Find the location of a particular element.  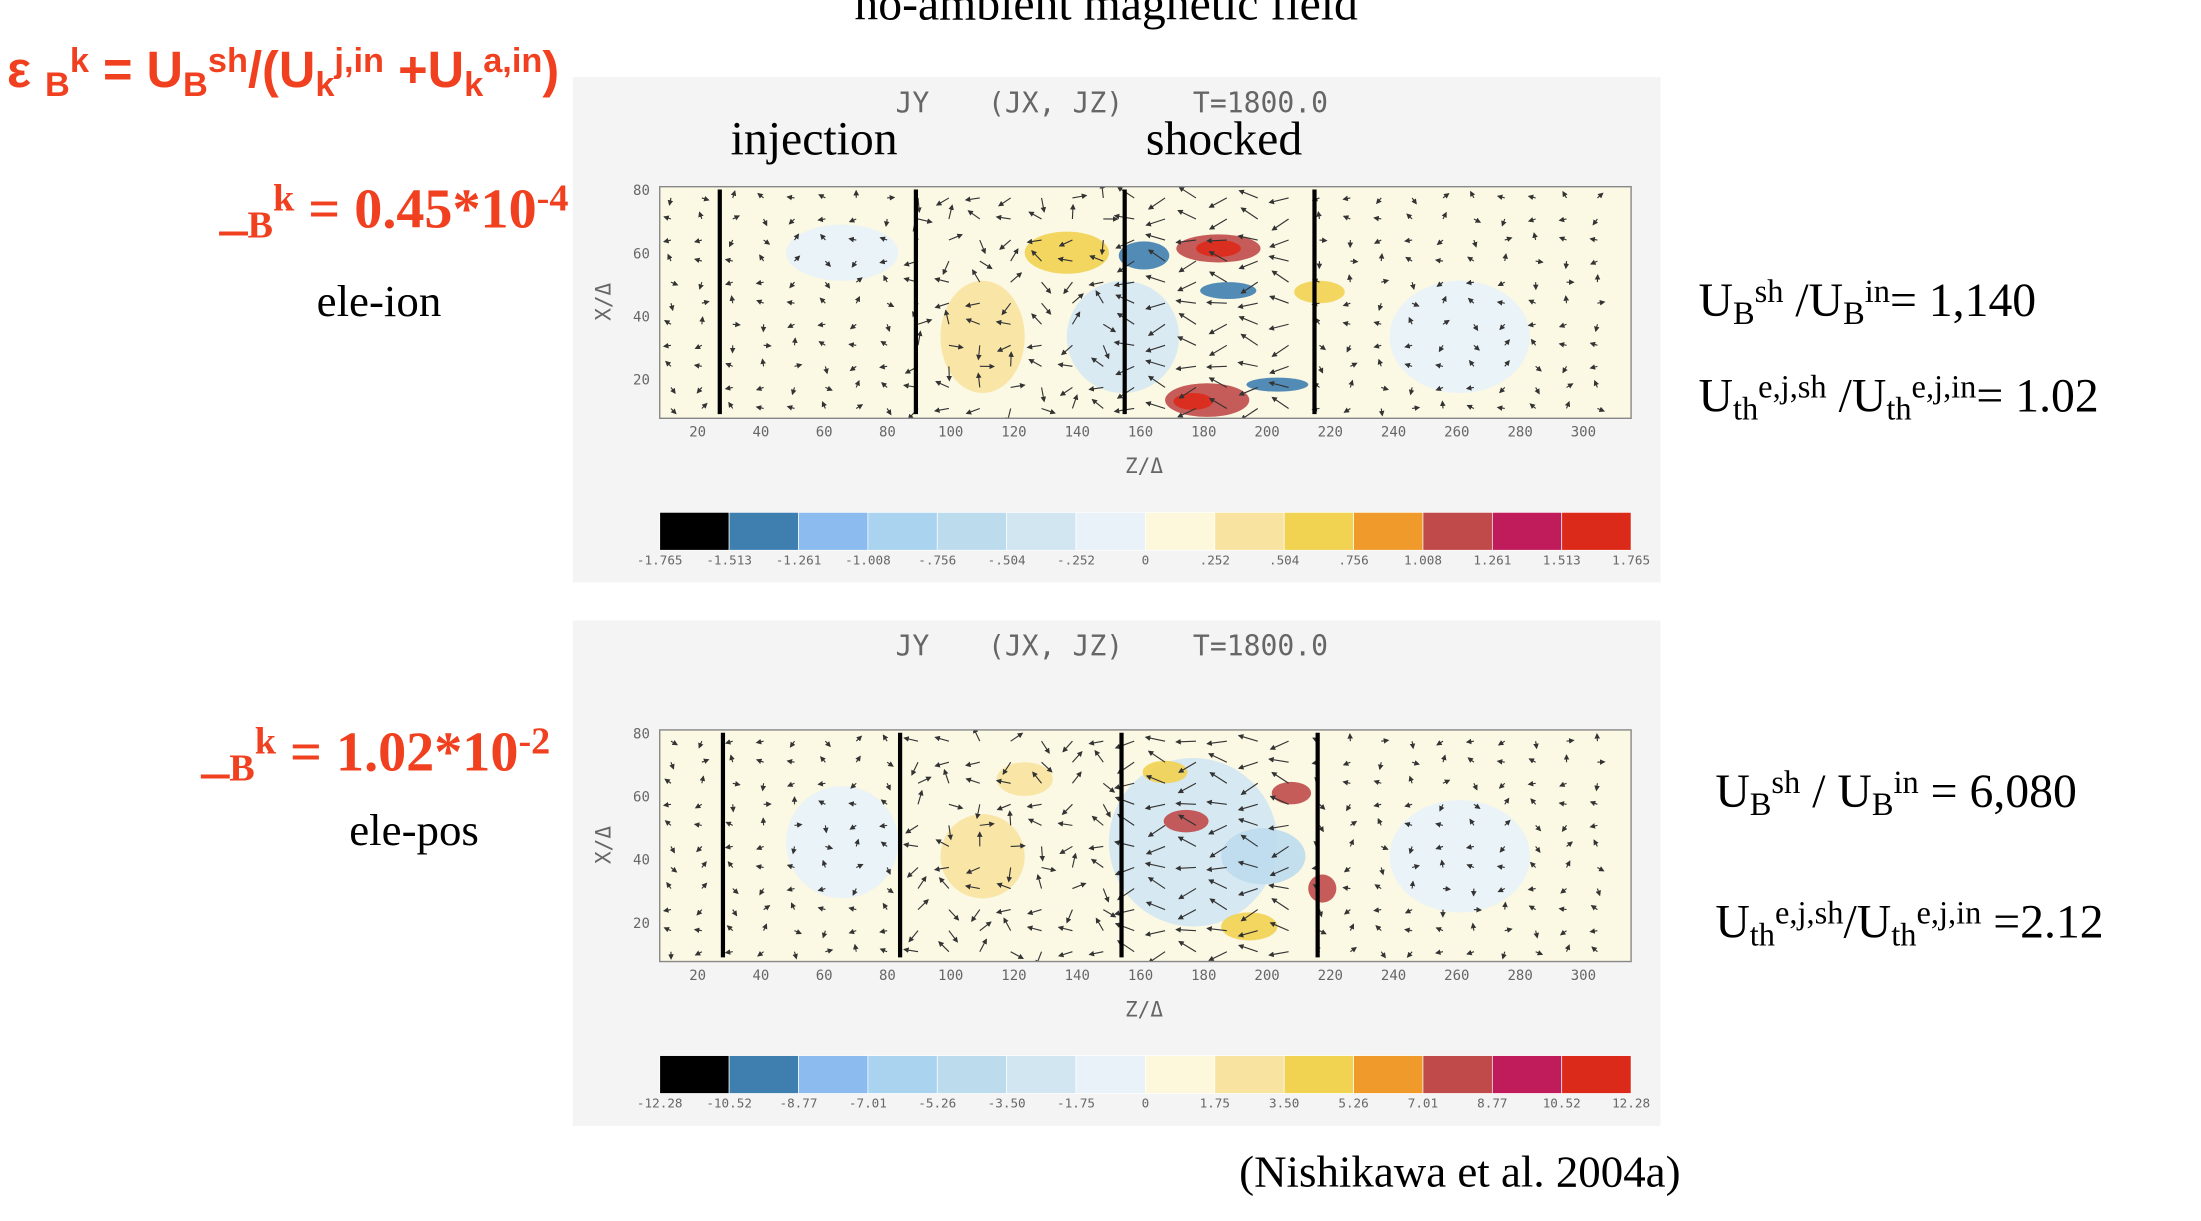

text-part: U is located at coordinates (1732, 922).